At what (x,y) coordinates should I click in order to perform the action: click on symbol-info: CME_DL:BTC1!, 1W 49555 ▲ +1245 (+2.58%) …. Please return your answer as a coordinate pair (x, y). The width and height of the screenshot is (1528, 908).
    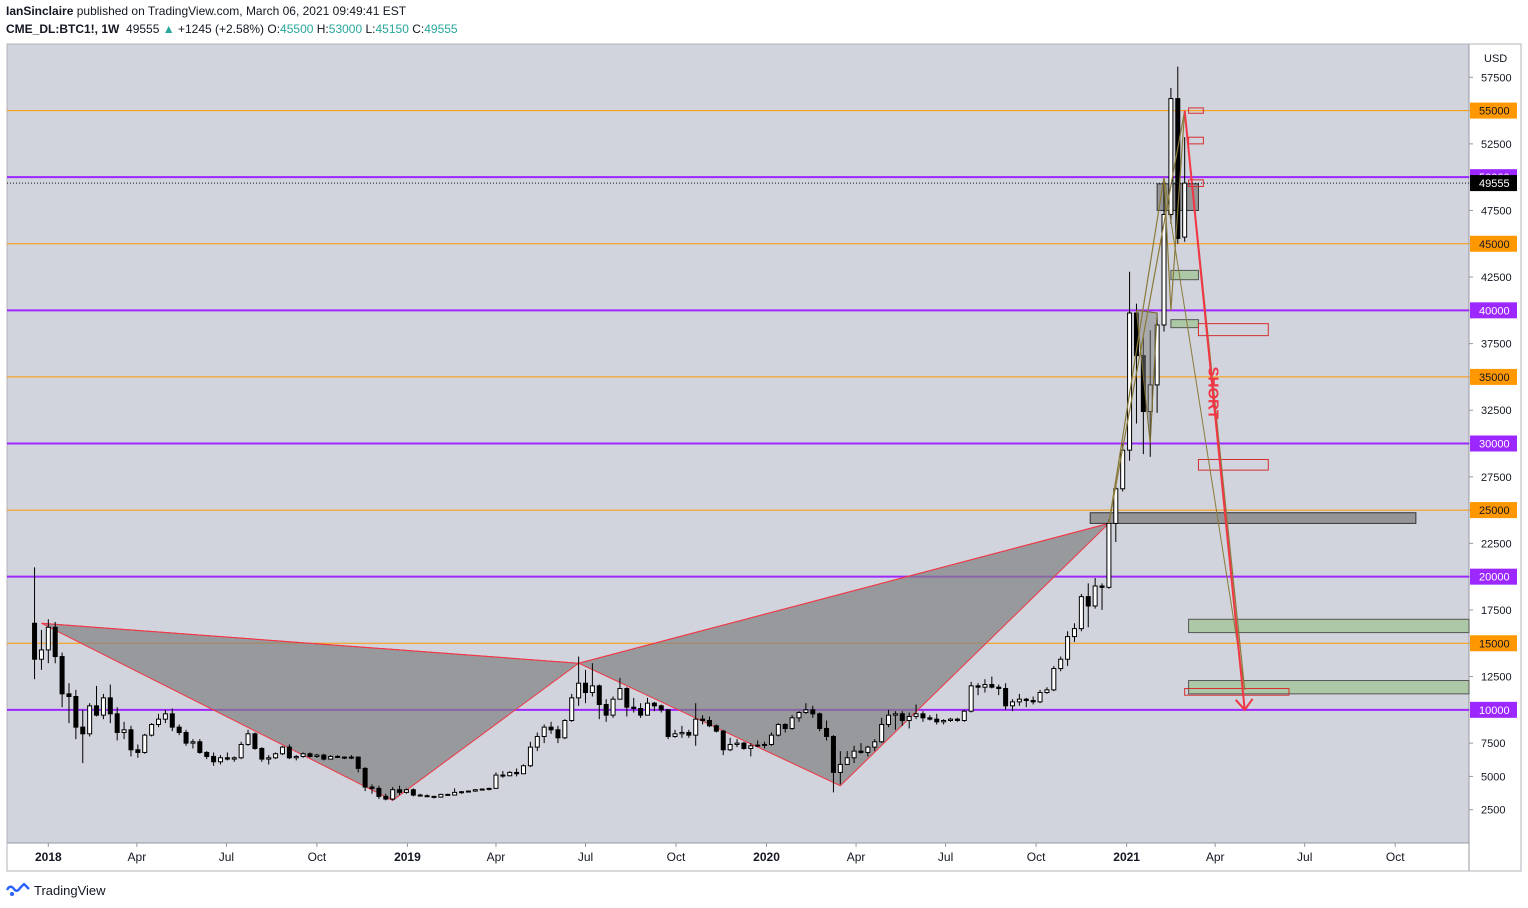
    Looking at the image, I should click on (232, 29).